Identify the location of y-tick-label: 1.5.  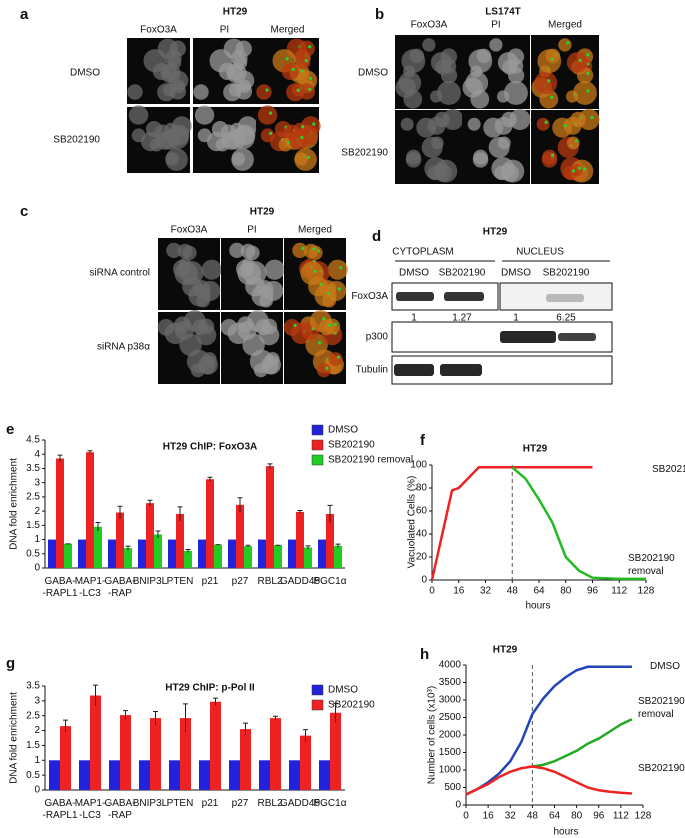
(33, 745).